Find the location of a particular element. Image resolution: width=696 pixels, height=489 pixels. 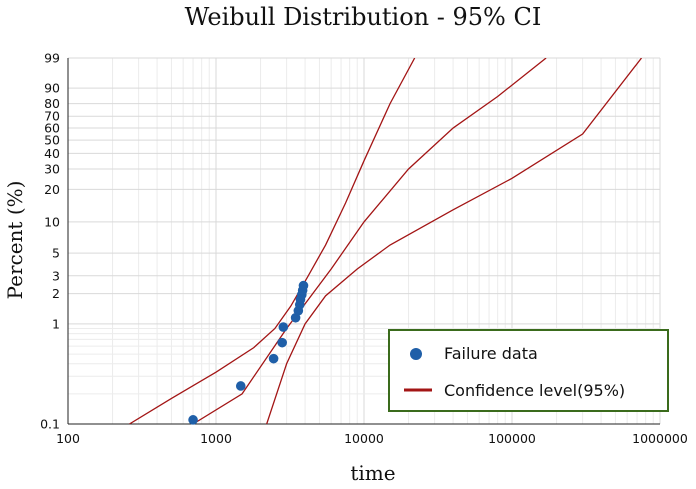

legend-failure-marker is located at coordinates (416, 354).